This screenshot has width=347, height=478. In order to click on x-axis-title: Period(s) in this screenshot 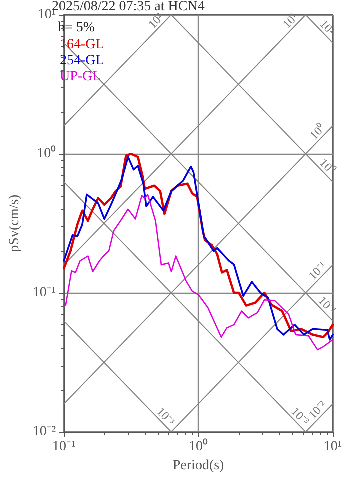, I will do `click(198, 466)`.